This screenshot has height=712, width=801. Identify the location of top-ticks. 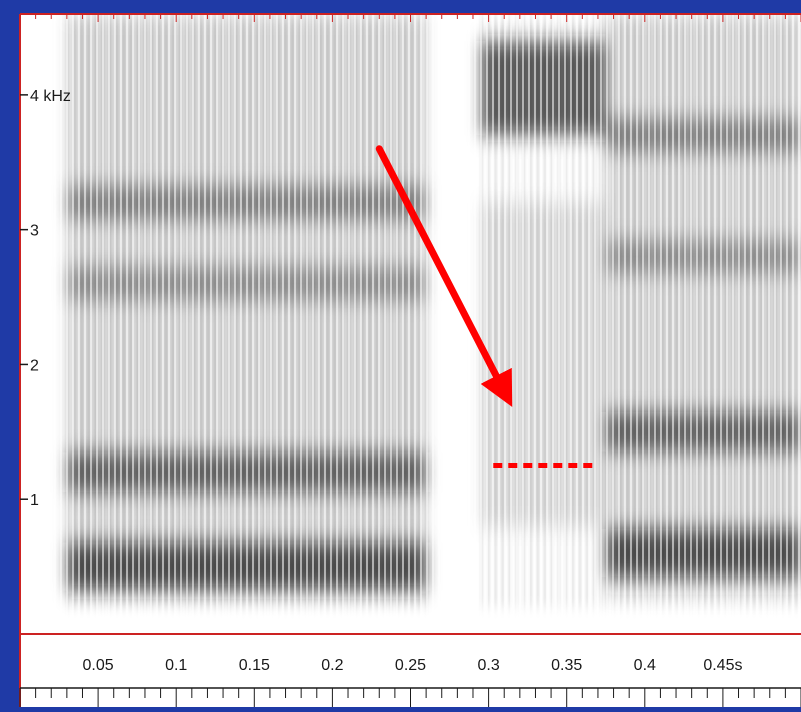
(410, 18).